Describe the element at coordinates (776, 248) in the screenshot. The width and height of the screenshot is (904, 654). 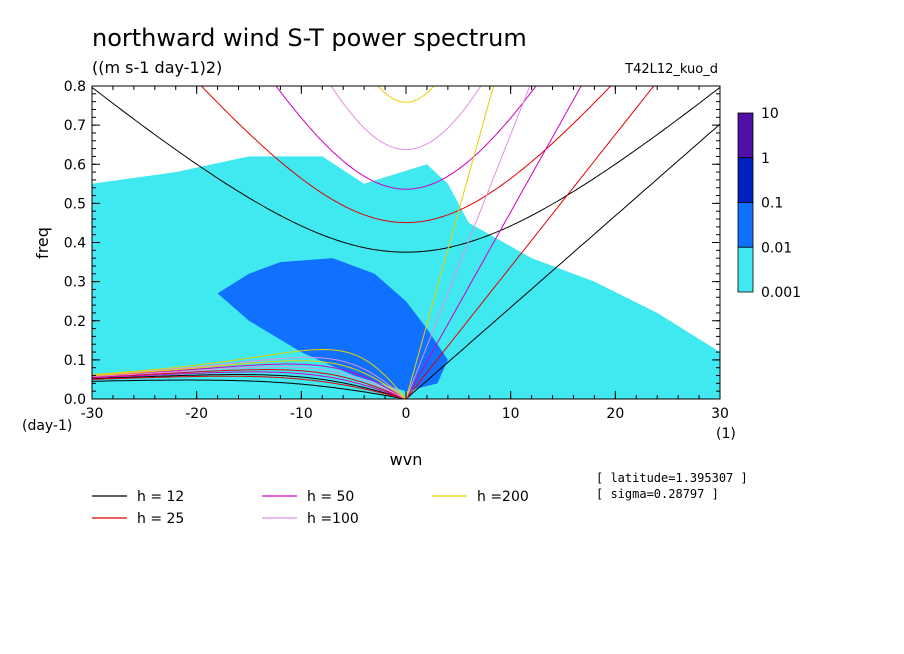
I see `colorbar-label: 0.01` at that location.